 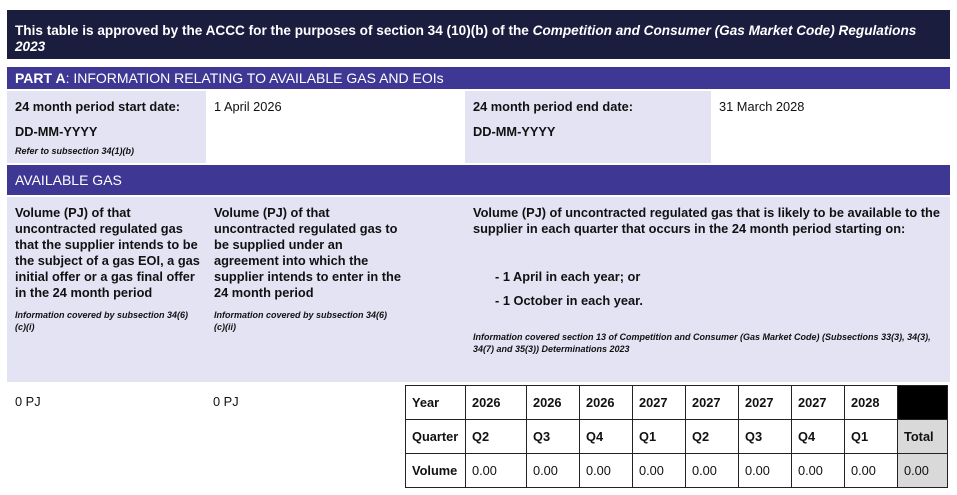 What do you see at coordinates (514, 131) in the screenshot?
I see `end-date-format: DD-MM-YYYY` at bounding box center [514, 131].